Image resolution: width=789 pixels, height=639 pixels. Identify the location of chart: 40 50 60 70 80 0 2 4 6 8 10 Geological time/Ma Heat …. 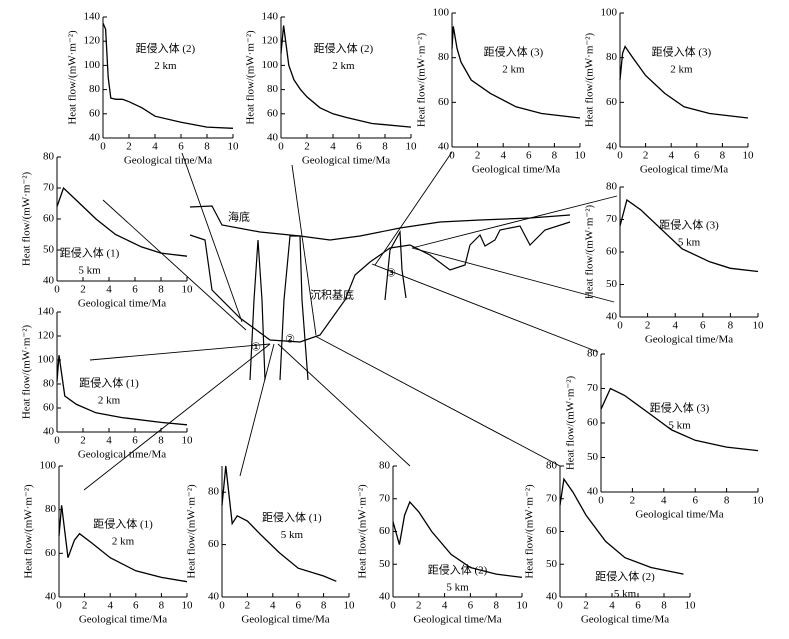
(442, 543).